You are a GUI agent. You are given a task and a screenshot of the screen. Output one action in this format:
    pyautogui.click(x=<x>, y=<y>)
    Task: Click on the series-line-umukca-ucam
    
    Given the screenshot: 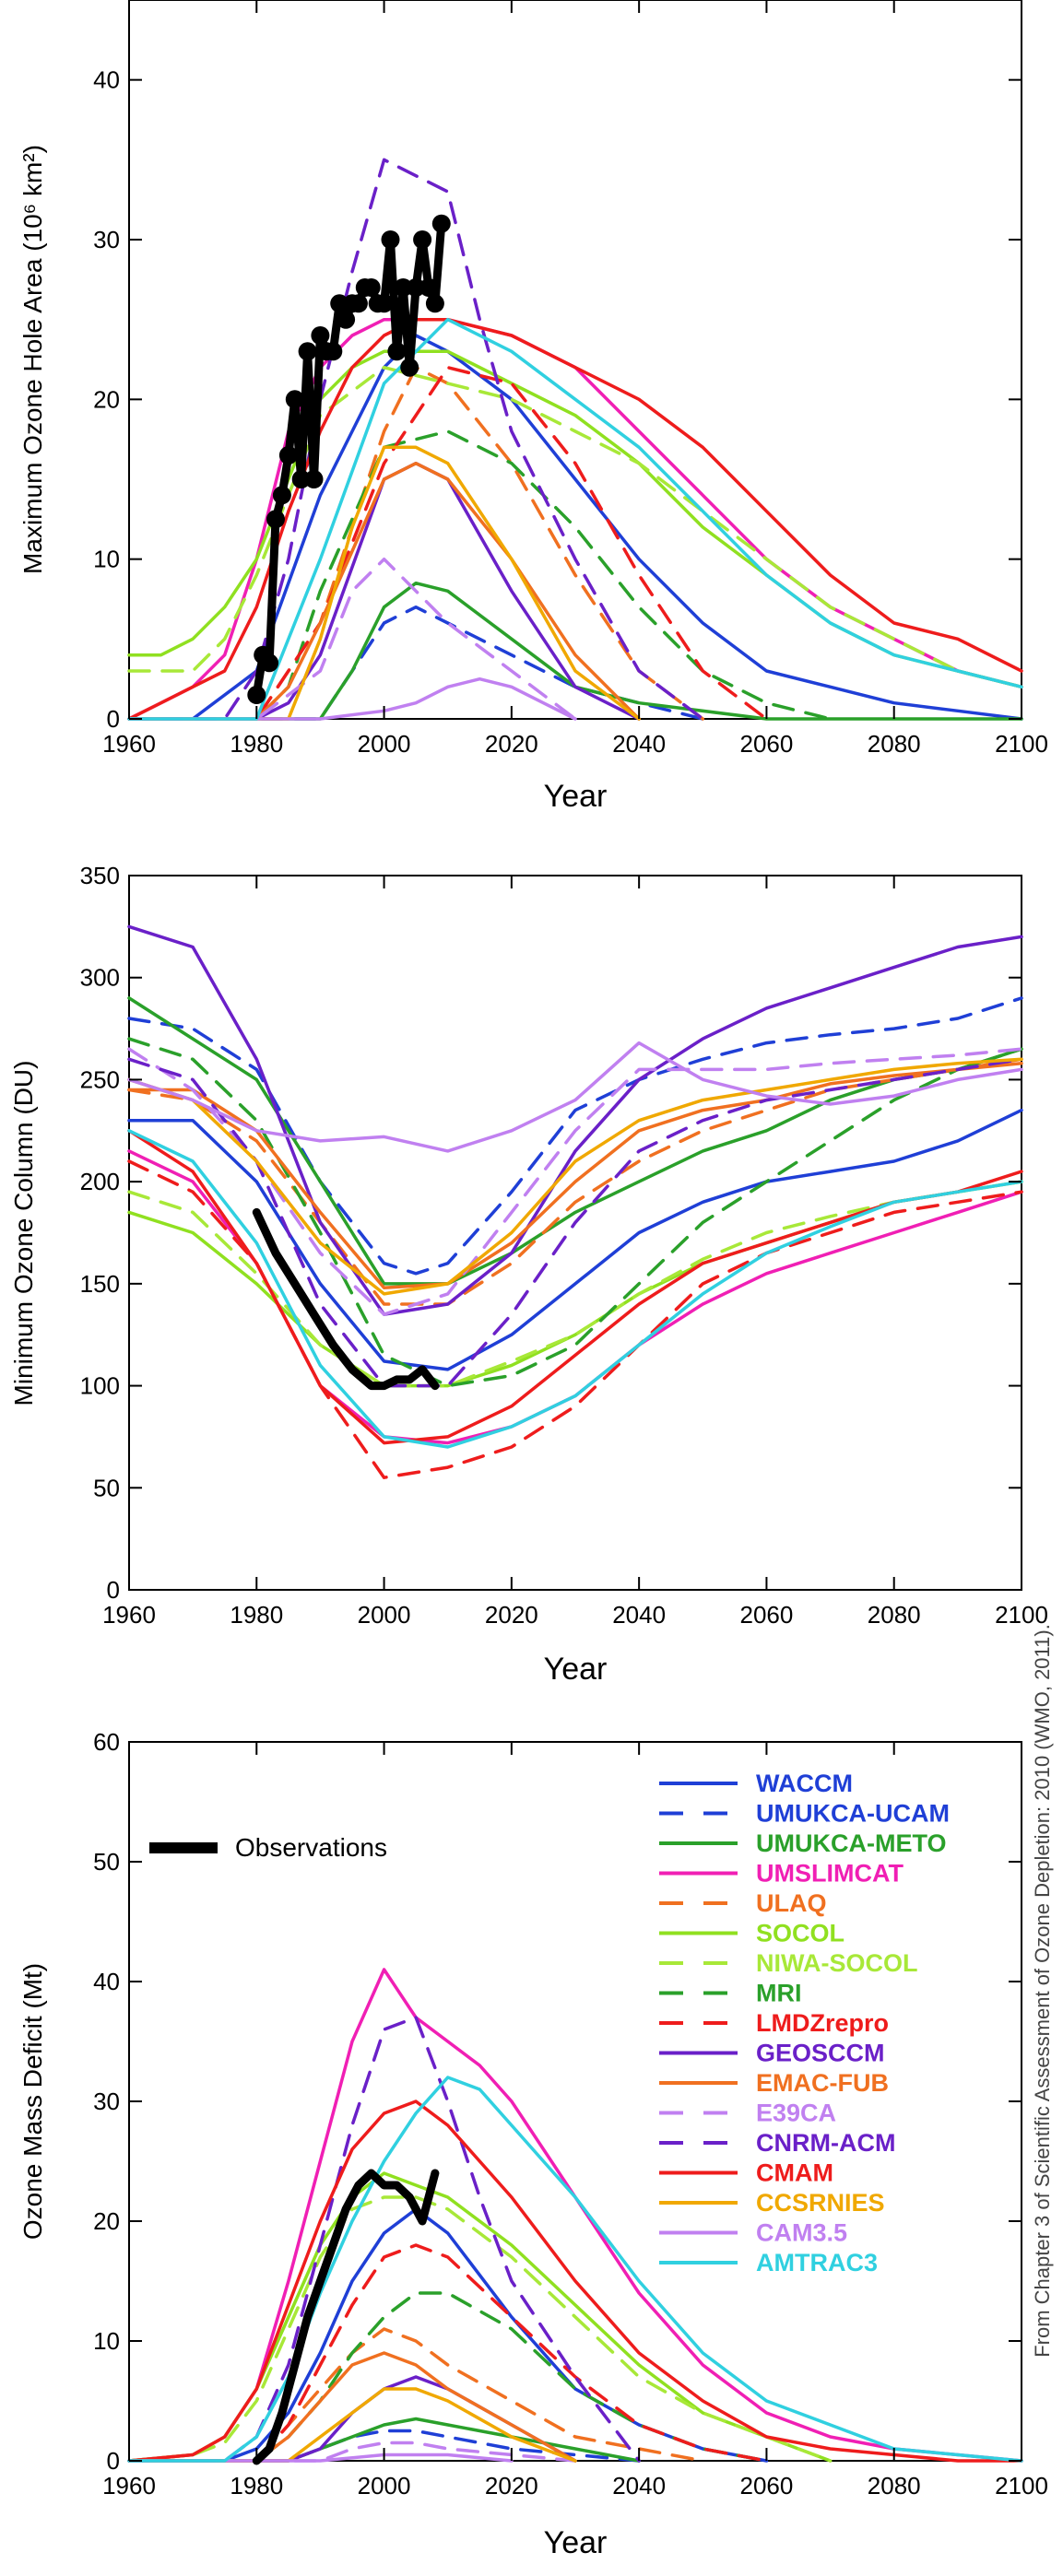 What is the action you would take?
    pyautogui.click(x=575, y=1136)
    